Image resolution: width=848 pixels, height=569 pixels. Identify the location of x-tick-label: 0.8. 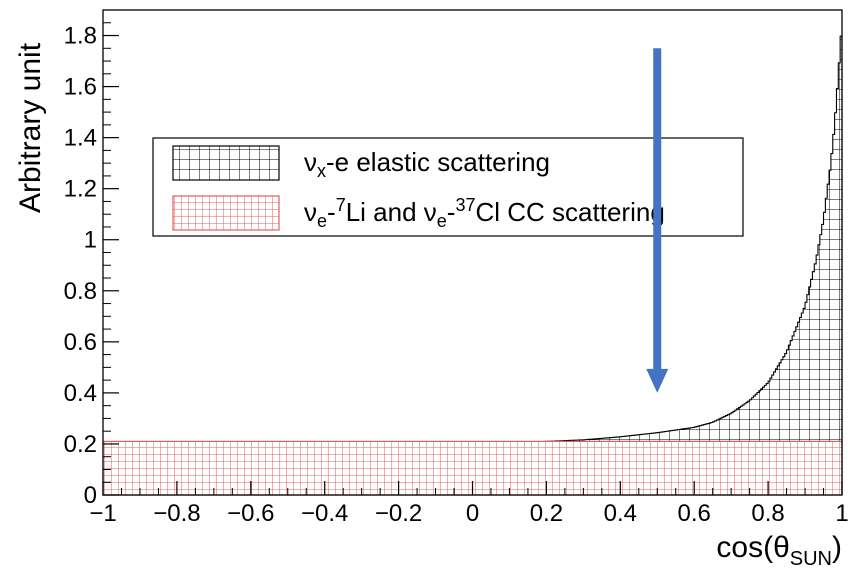
(767, 513).